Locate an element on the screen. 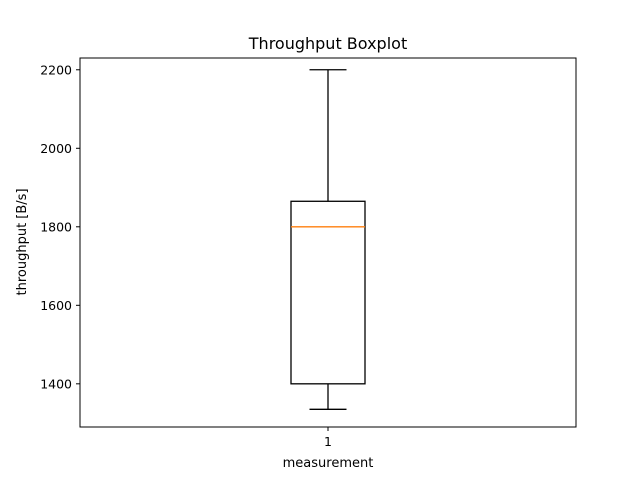 The width and height of the screenshot is (640, 480). x-axis-label: measurement is located at coordinates (328, 463).